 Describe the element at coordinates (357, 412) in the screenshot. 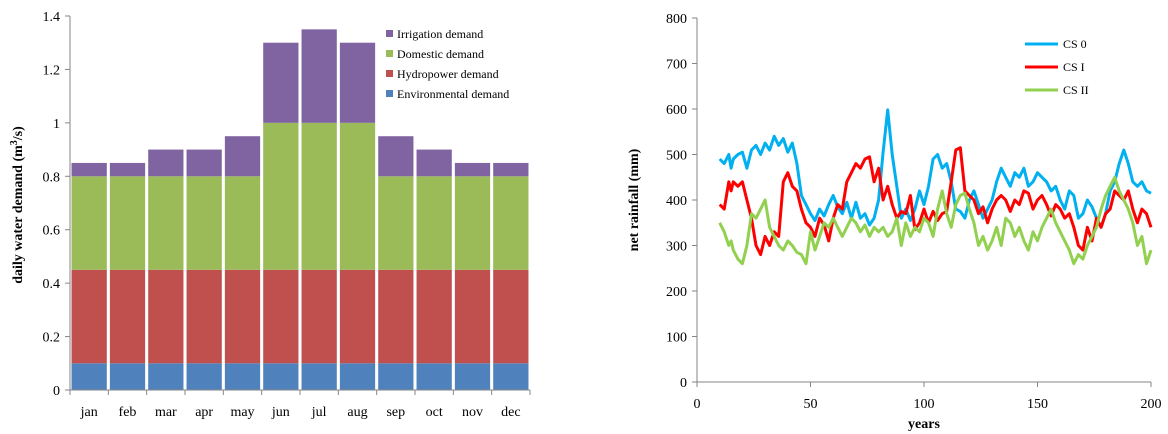

I see `x-tick-label: aug` at that location.